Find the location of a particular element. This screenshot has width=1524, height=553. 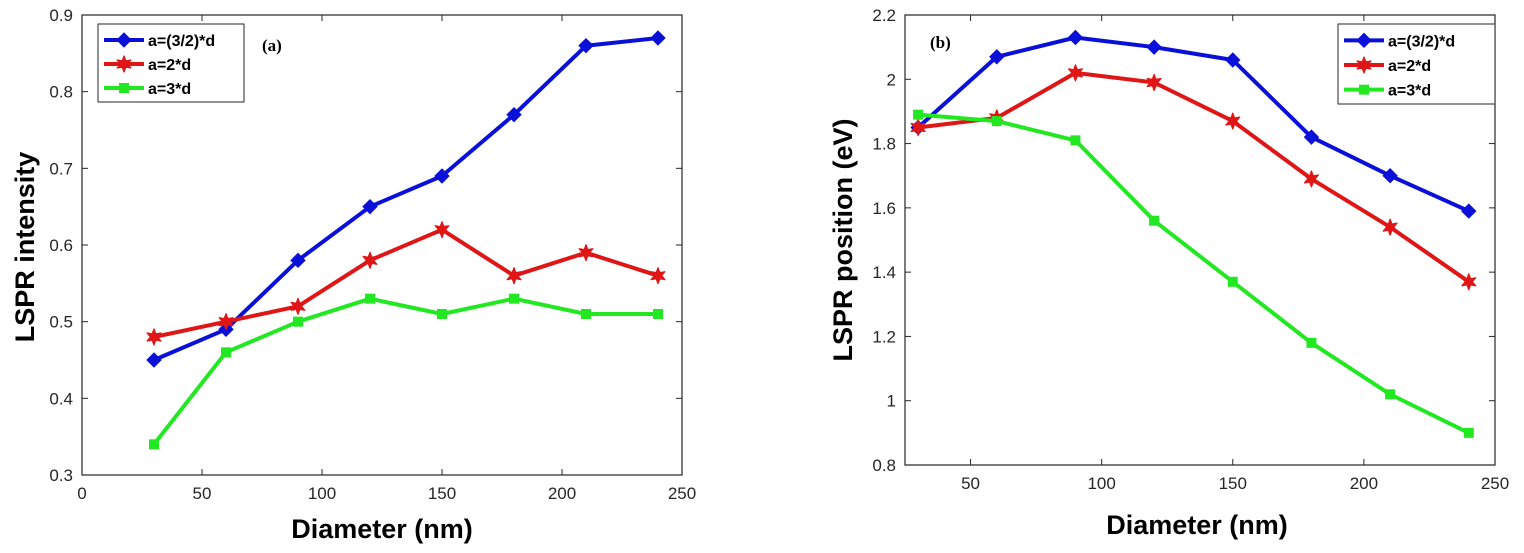

y-tick-label: 1 is located at coordinates (891, 401).